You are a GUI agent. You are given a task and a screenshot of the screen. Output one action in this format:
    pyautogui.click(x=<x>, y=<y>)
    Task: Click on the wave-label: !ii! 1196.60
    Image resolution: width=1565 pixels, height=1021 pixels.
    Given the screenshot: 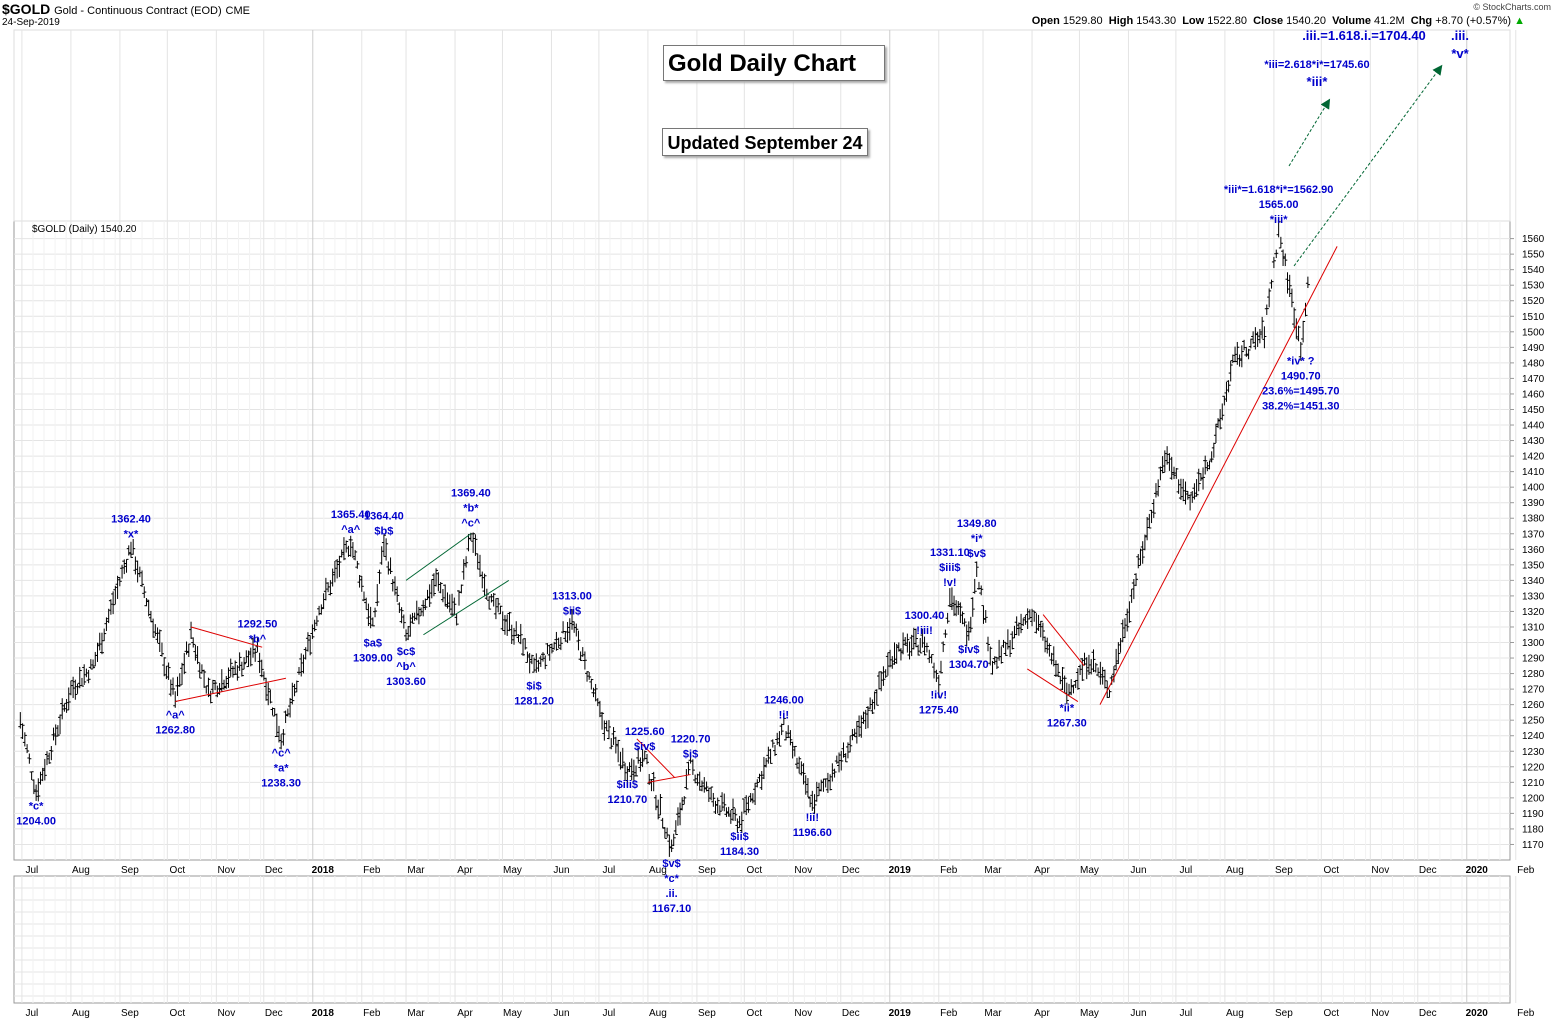 What is the action you would take?
    pyautogui.click(x=812, y=825)
    